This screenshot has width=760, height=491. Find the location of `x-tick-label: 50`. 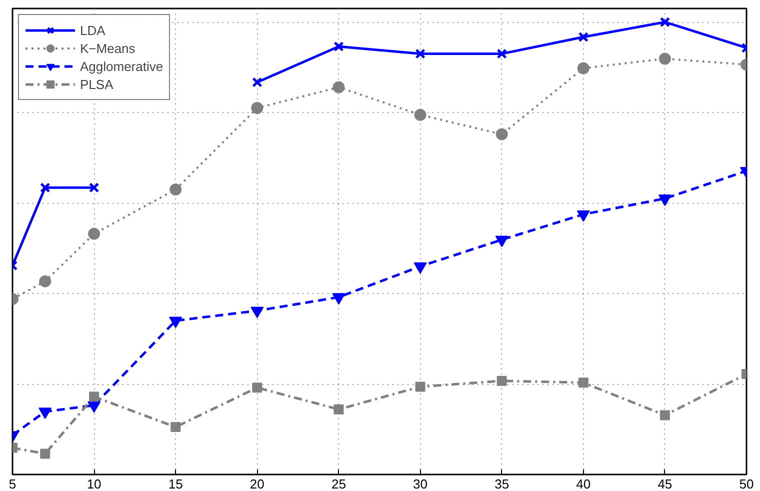

x-tick-label: 50 is located at coordinates (746, 483).